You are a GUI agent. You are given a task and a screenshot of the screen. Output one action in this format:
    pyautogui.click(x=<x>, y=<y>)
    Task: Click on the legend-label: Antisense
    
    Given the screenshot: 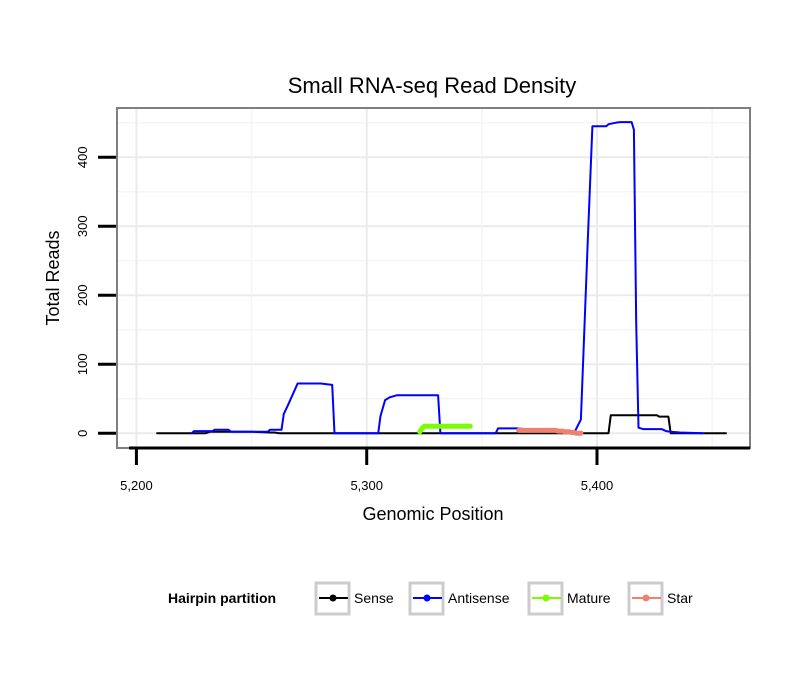 What is the action you would take?
    pyautogui.click(x=479, y=598)
    